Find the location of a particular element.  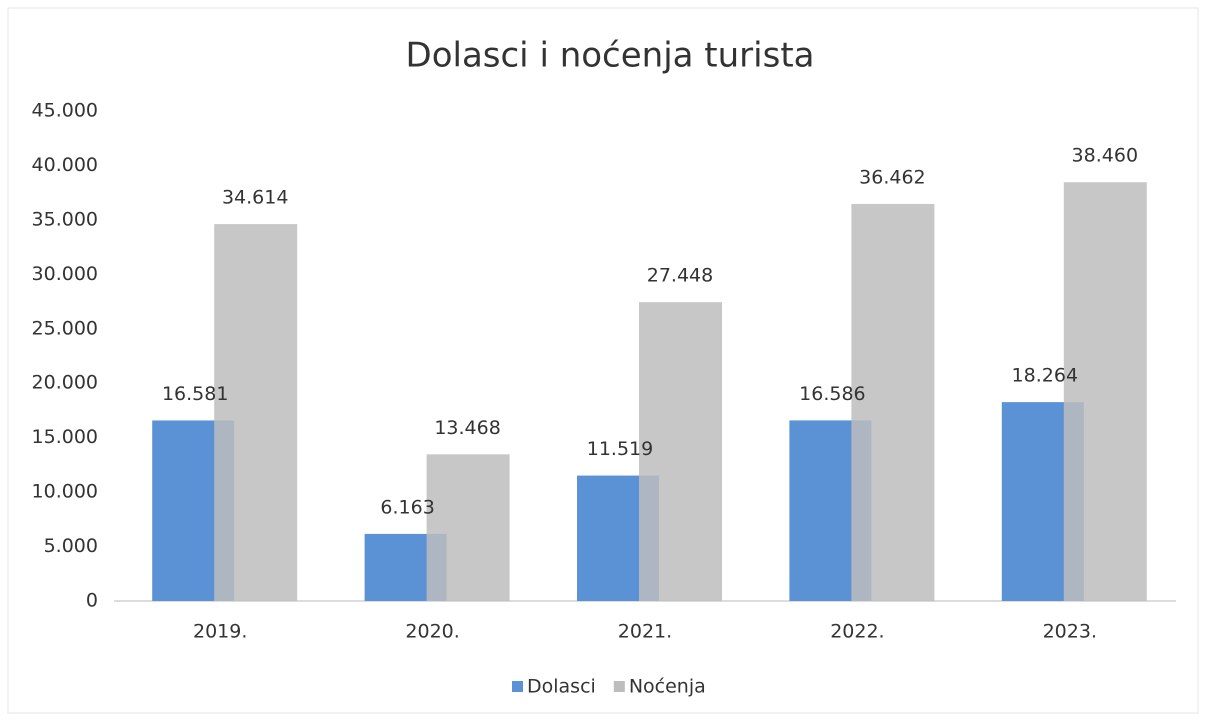

x-tick-label: 2021. is located at coordinates (645, 632).